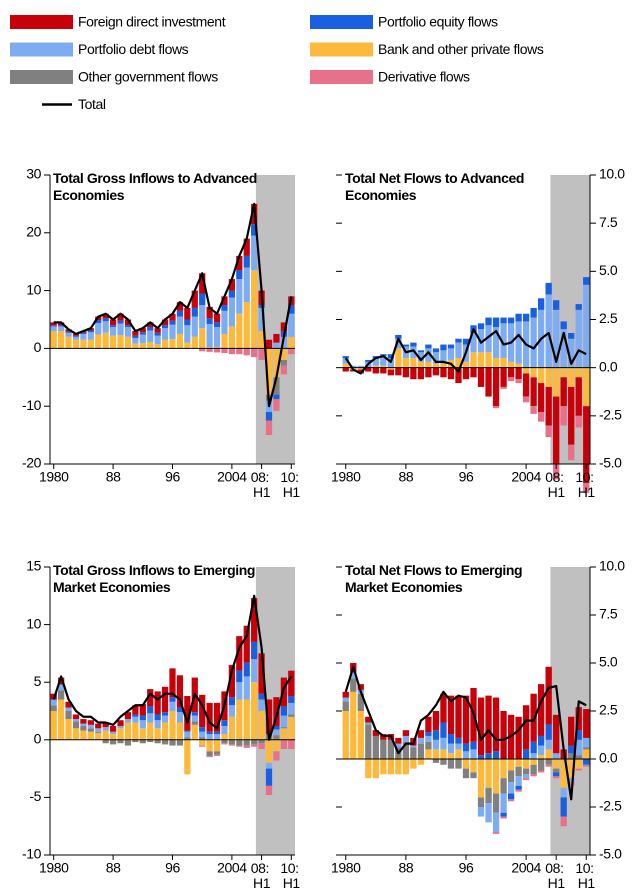 Image resolution: width=639 pixels, height=894 pixels. Describe the element at coordinates (291, 875) in the screenshot. I see `x-tick-label: 10: H1` at that location.